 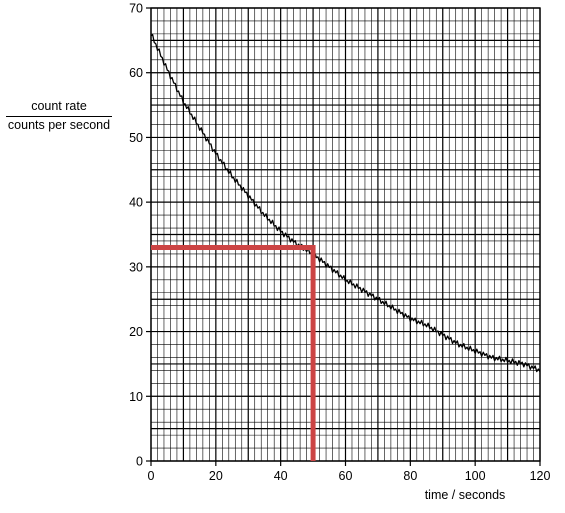 I want to click on y-tick-label: 40, so click(x=136, y=203).